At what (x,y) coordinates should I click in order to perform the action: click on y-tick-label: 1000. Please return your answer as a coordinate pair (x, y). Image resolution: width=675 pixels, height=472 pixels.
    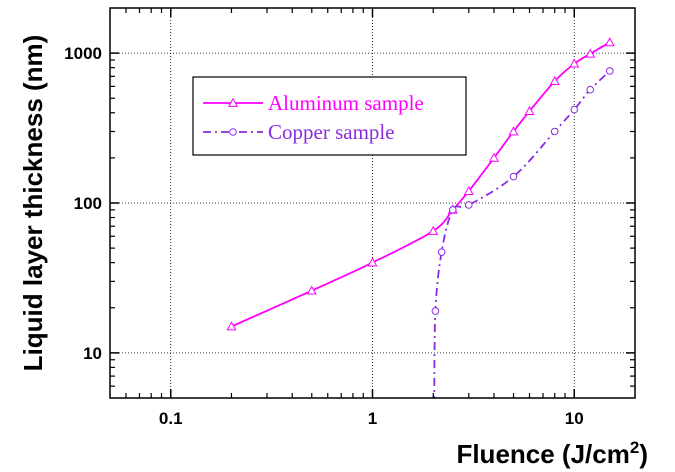
    Looking at the image, I should click on (83, 53).